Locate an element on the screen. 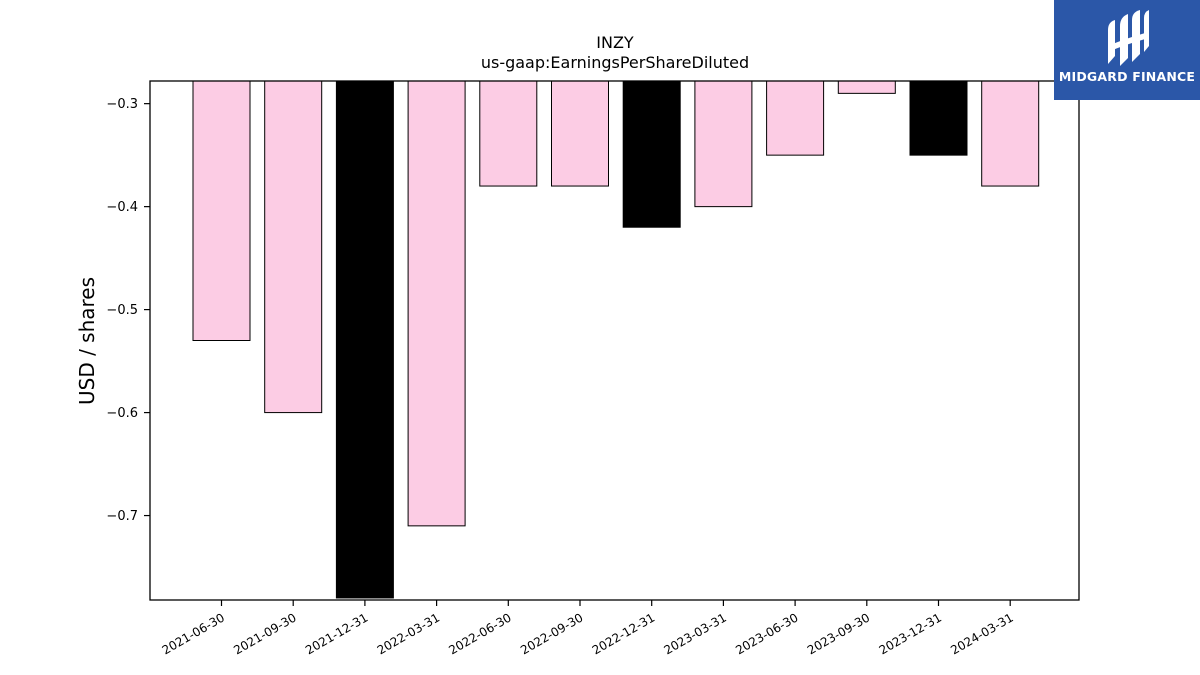  brand-logo: MIDGARD FINANCE is located at coordinates (1127, 50).